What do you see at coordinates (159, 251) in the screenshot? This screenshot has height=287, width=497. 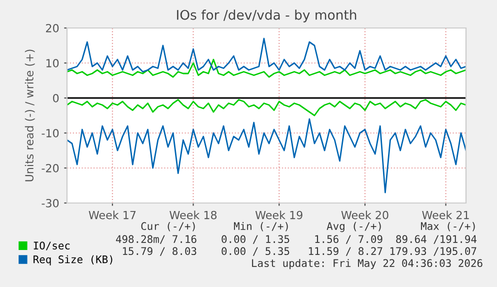 I see `text: 15.79 / 8.03` at bounding box center [159, 251].